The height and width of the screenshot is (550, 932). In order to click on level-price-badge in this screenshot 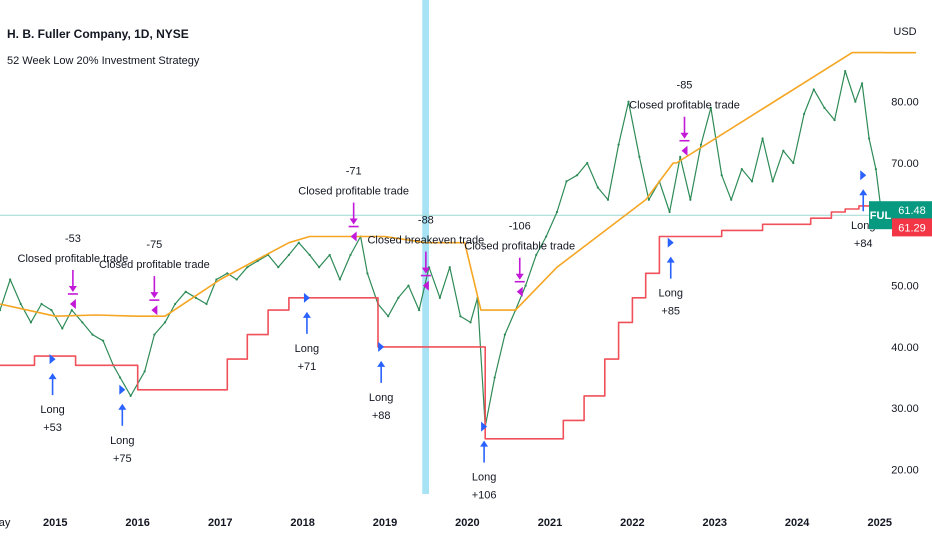, I will do `click(912, 227)`.